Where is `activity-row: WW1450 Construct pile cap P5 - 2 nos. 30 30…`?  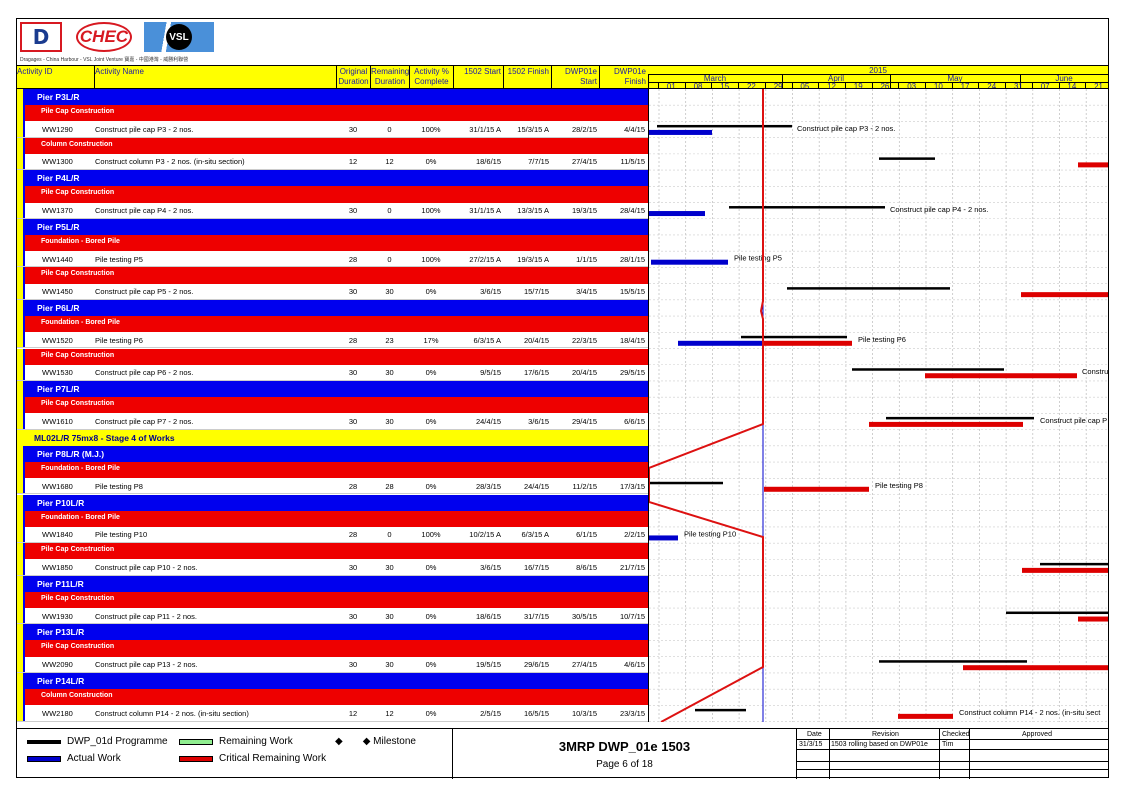 activity-row: WW1450 Construct pile cap P5 - 2 nos. 30 30… is located at coordinates (332, 291).